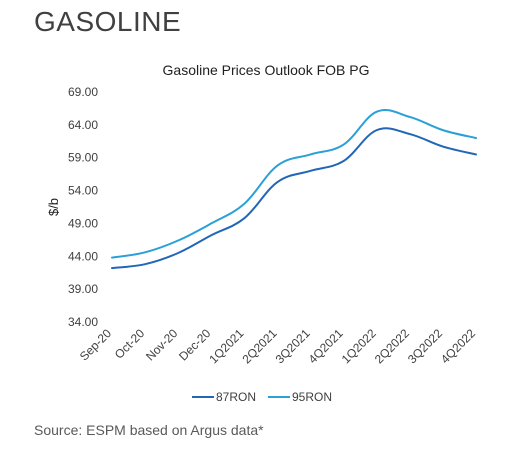 The width and height of the screenshot is (514, 463). What do you see at coordinates (83, 223) in the screenshot?
I see `y-tick-label: 49.00` at bounding box center [83, 223].